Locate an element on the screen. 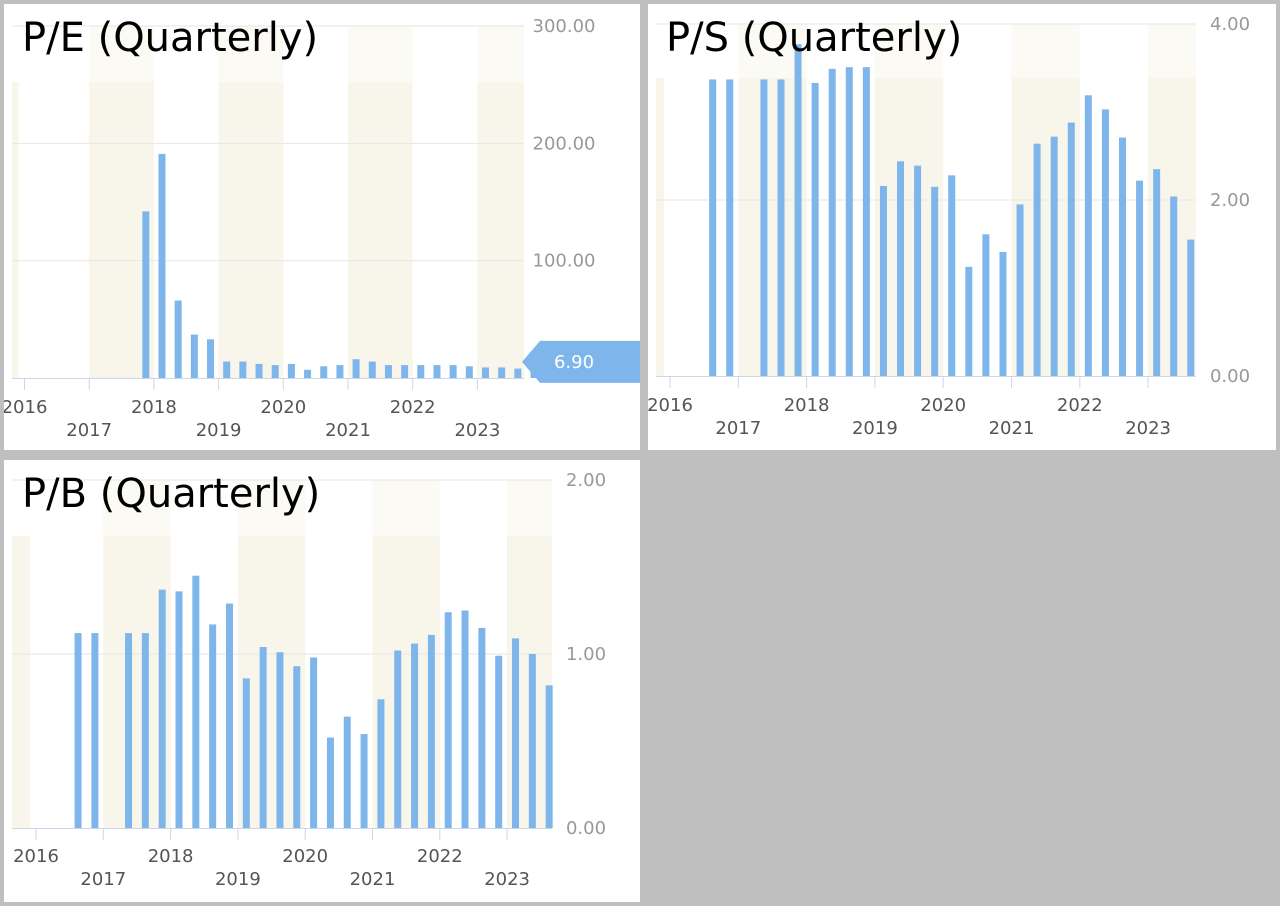 Image resolution: width=1280 pixels, height=906 pixels. bar-2019Q1 is located at coordinates (883, 280).